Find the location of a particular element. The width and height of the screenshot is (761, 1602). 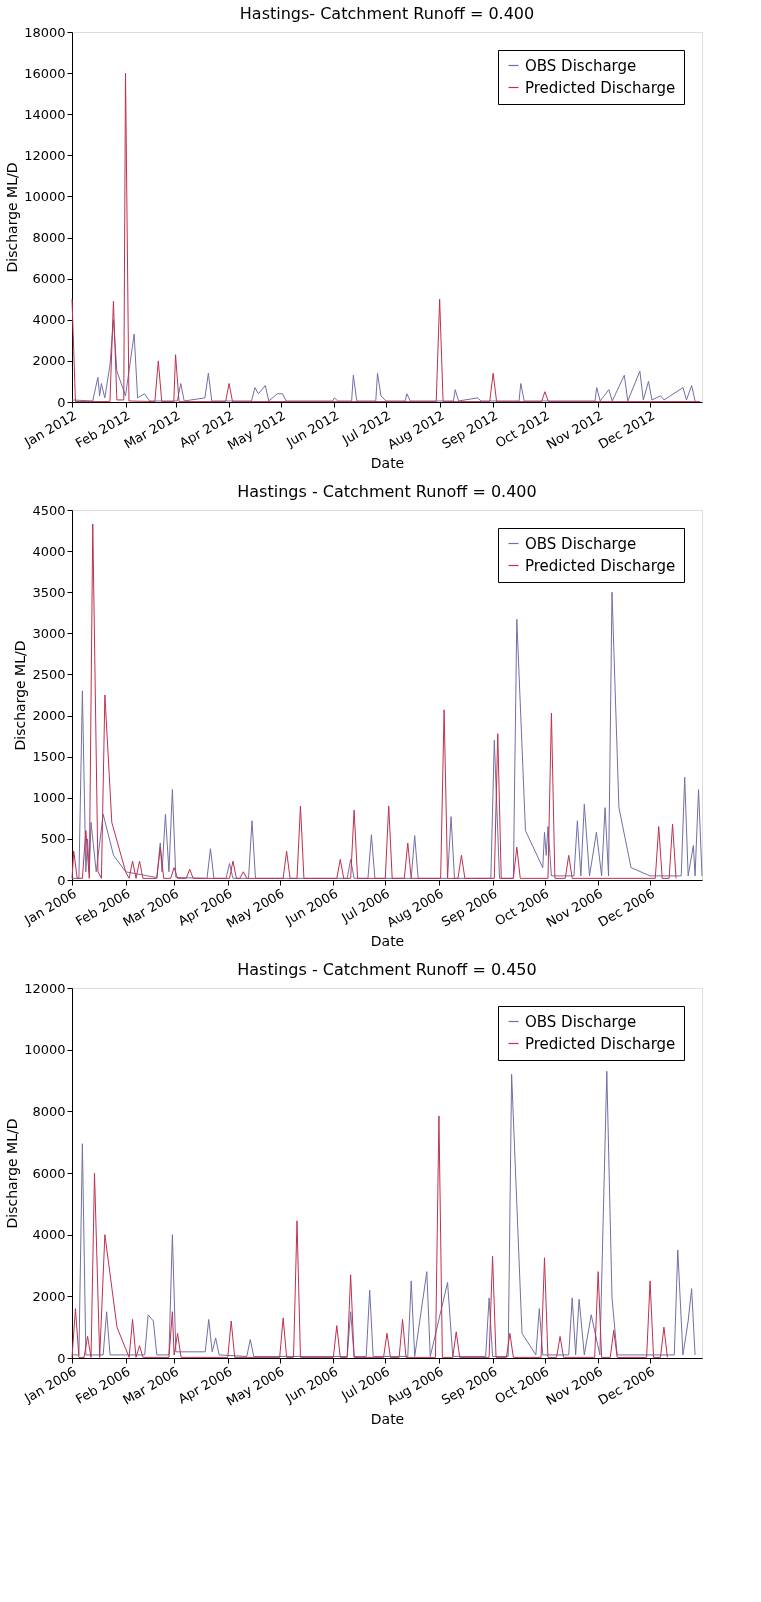

chart-title: Hastings - Catchment Runoff = 0.450 is located at coordinates (387, 969).